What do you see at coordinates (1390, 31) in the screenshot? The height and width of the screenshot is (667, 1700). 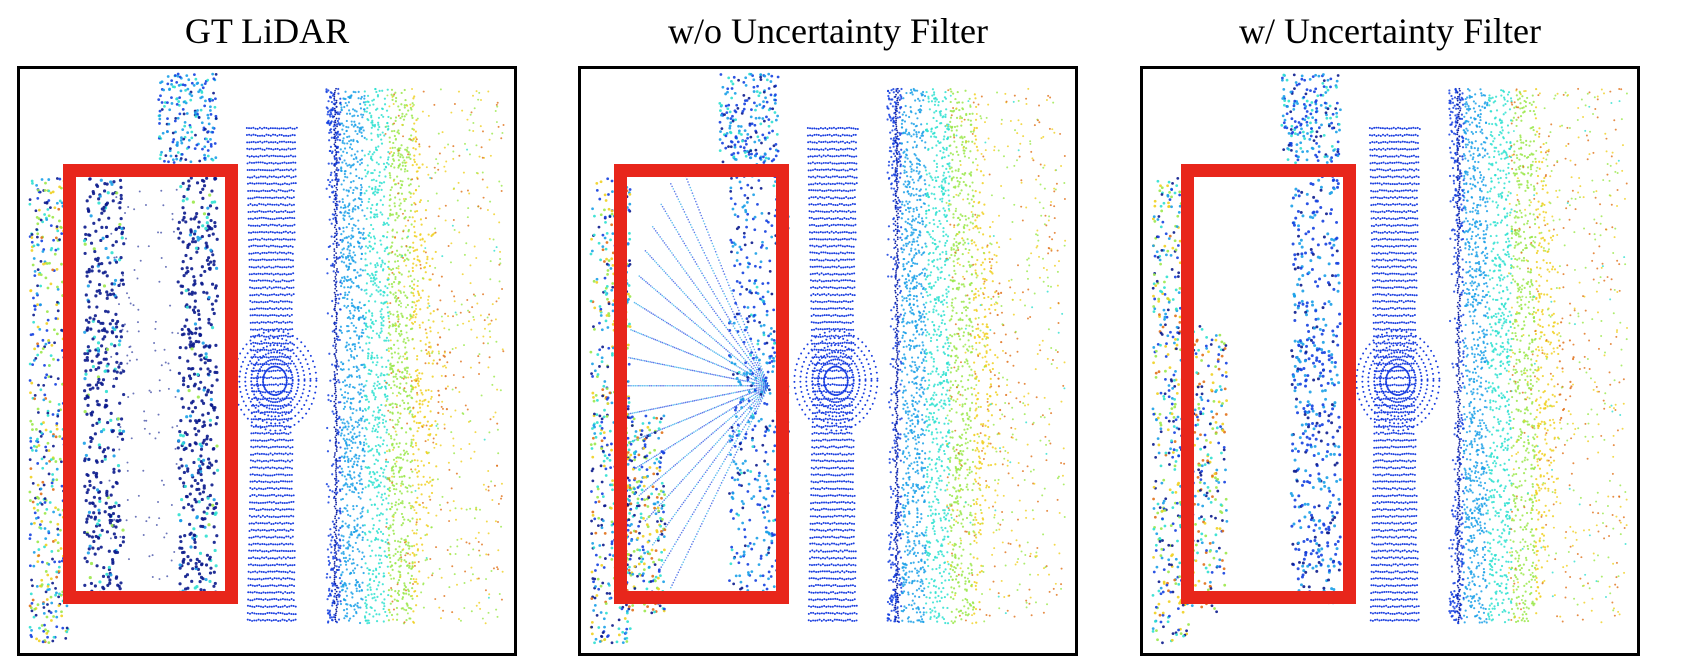 I see `panel-title-w: w/ Uncertainty Filter` at bounding box center [1390, 31].